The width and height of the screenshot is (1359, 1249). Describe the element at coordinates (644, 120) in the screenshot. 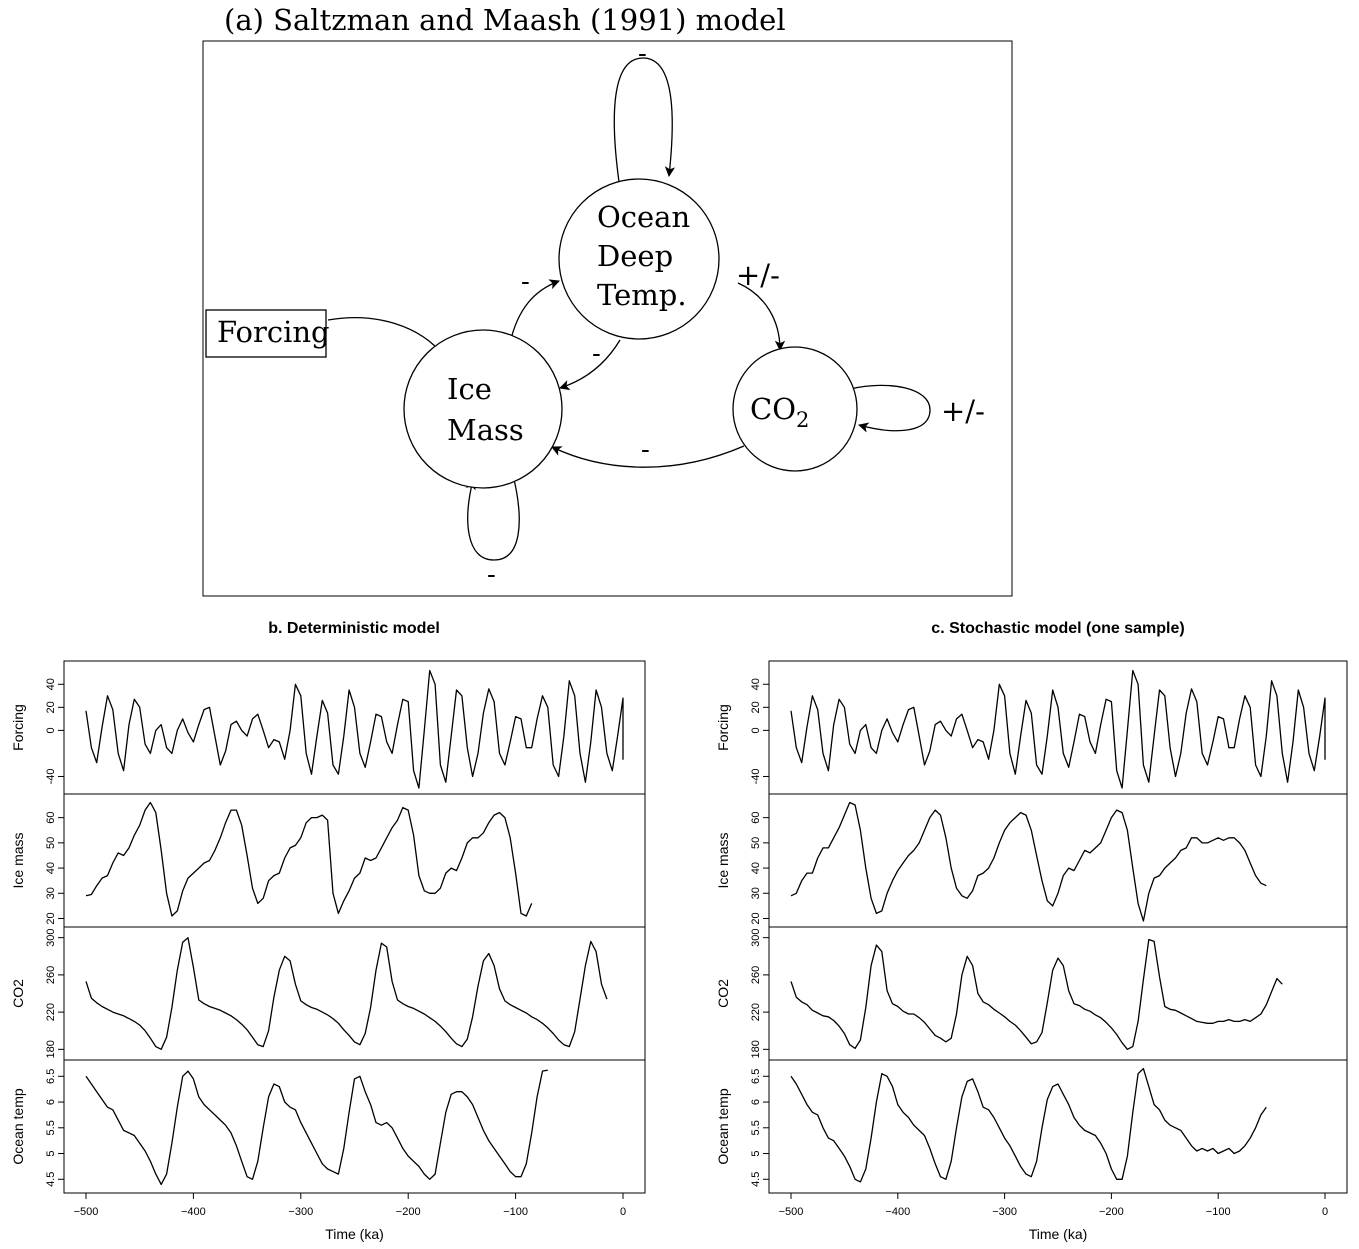

I see `edge-ocean-self` at that location.